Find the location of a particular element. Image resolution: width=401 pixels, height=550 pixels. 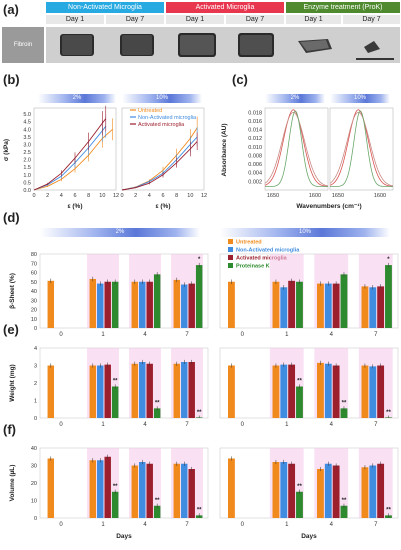

y-tick-label: 0.012 is located at coordinates (255, 139).